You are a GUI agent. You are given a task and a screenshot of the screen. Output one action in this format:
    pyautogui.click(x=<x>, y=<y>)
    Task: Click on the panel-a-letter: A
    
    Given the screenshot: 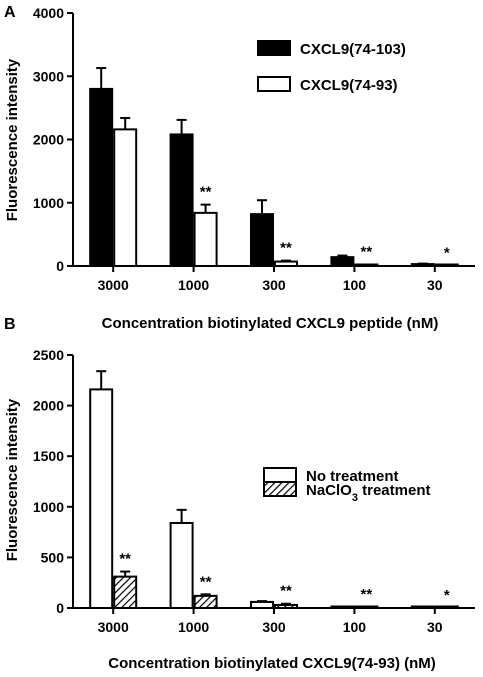 What is the action you would take?
    pyautogui.click(x=10, y=12)
    